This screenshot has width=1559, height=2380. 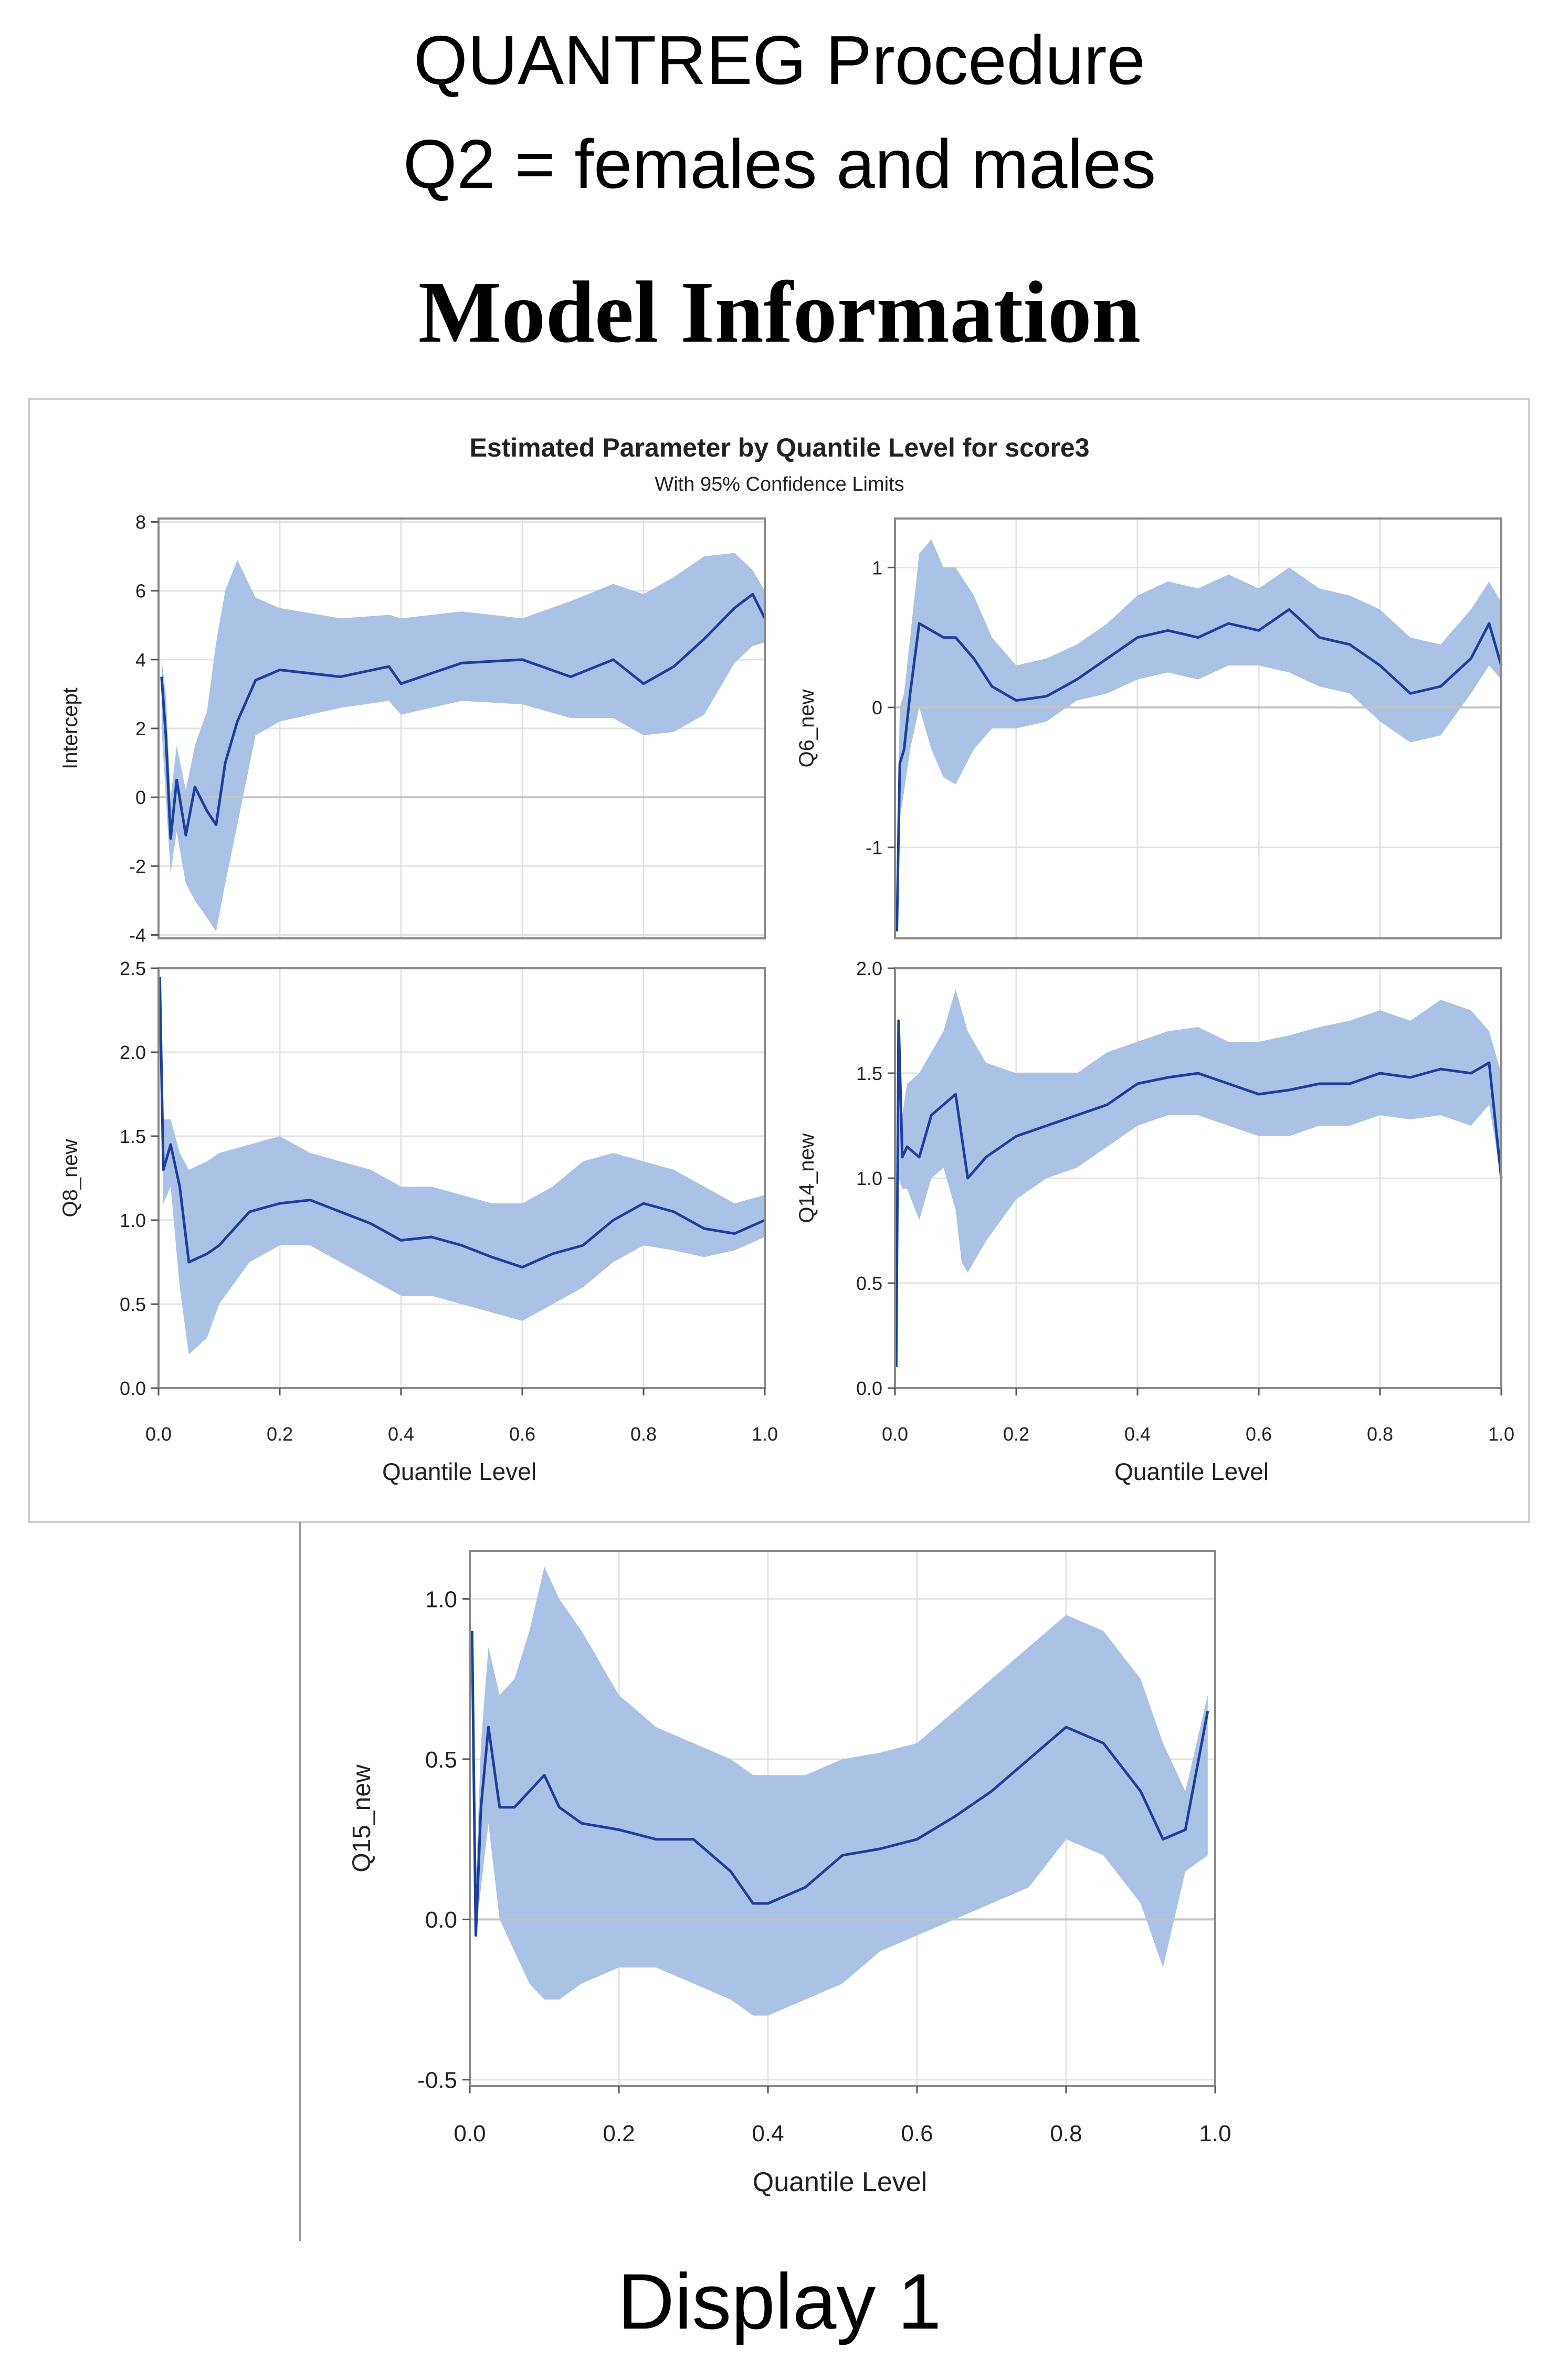 What do you see at coordinates (362, 1818) in the screenshot?
I see `y-axis-label: Q15_new` at bounding box center [362, 1818].